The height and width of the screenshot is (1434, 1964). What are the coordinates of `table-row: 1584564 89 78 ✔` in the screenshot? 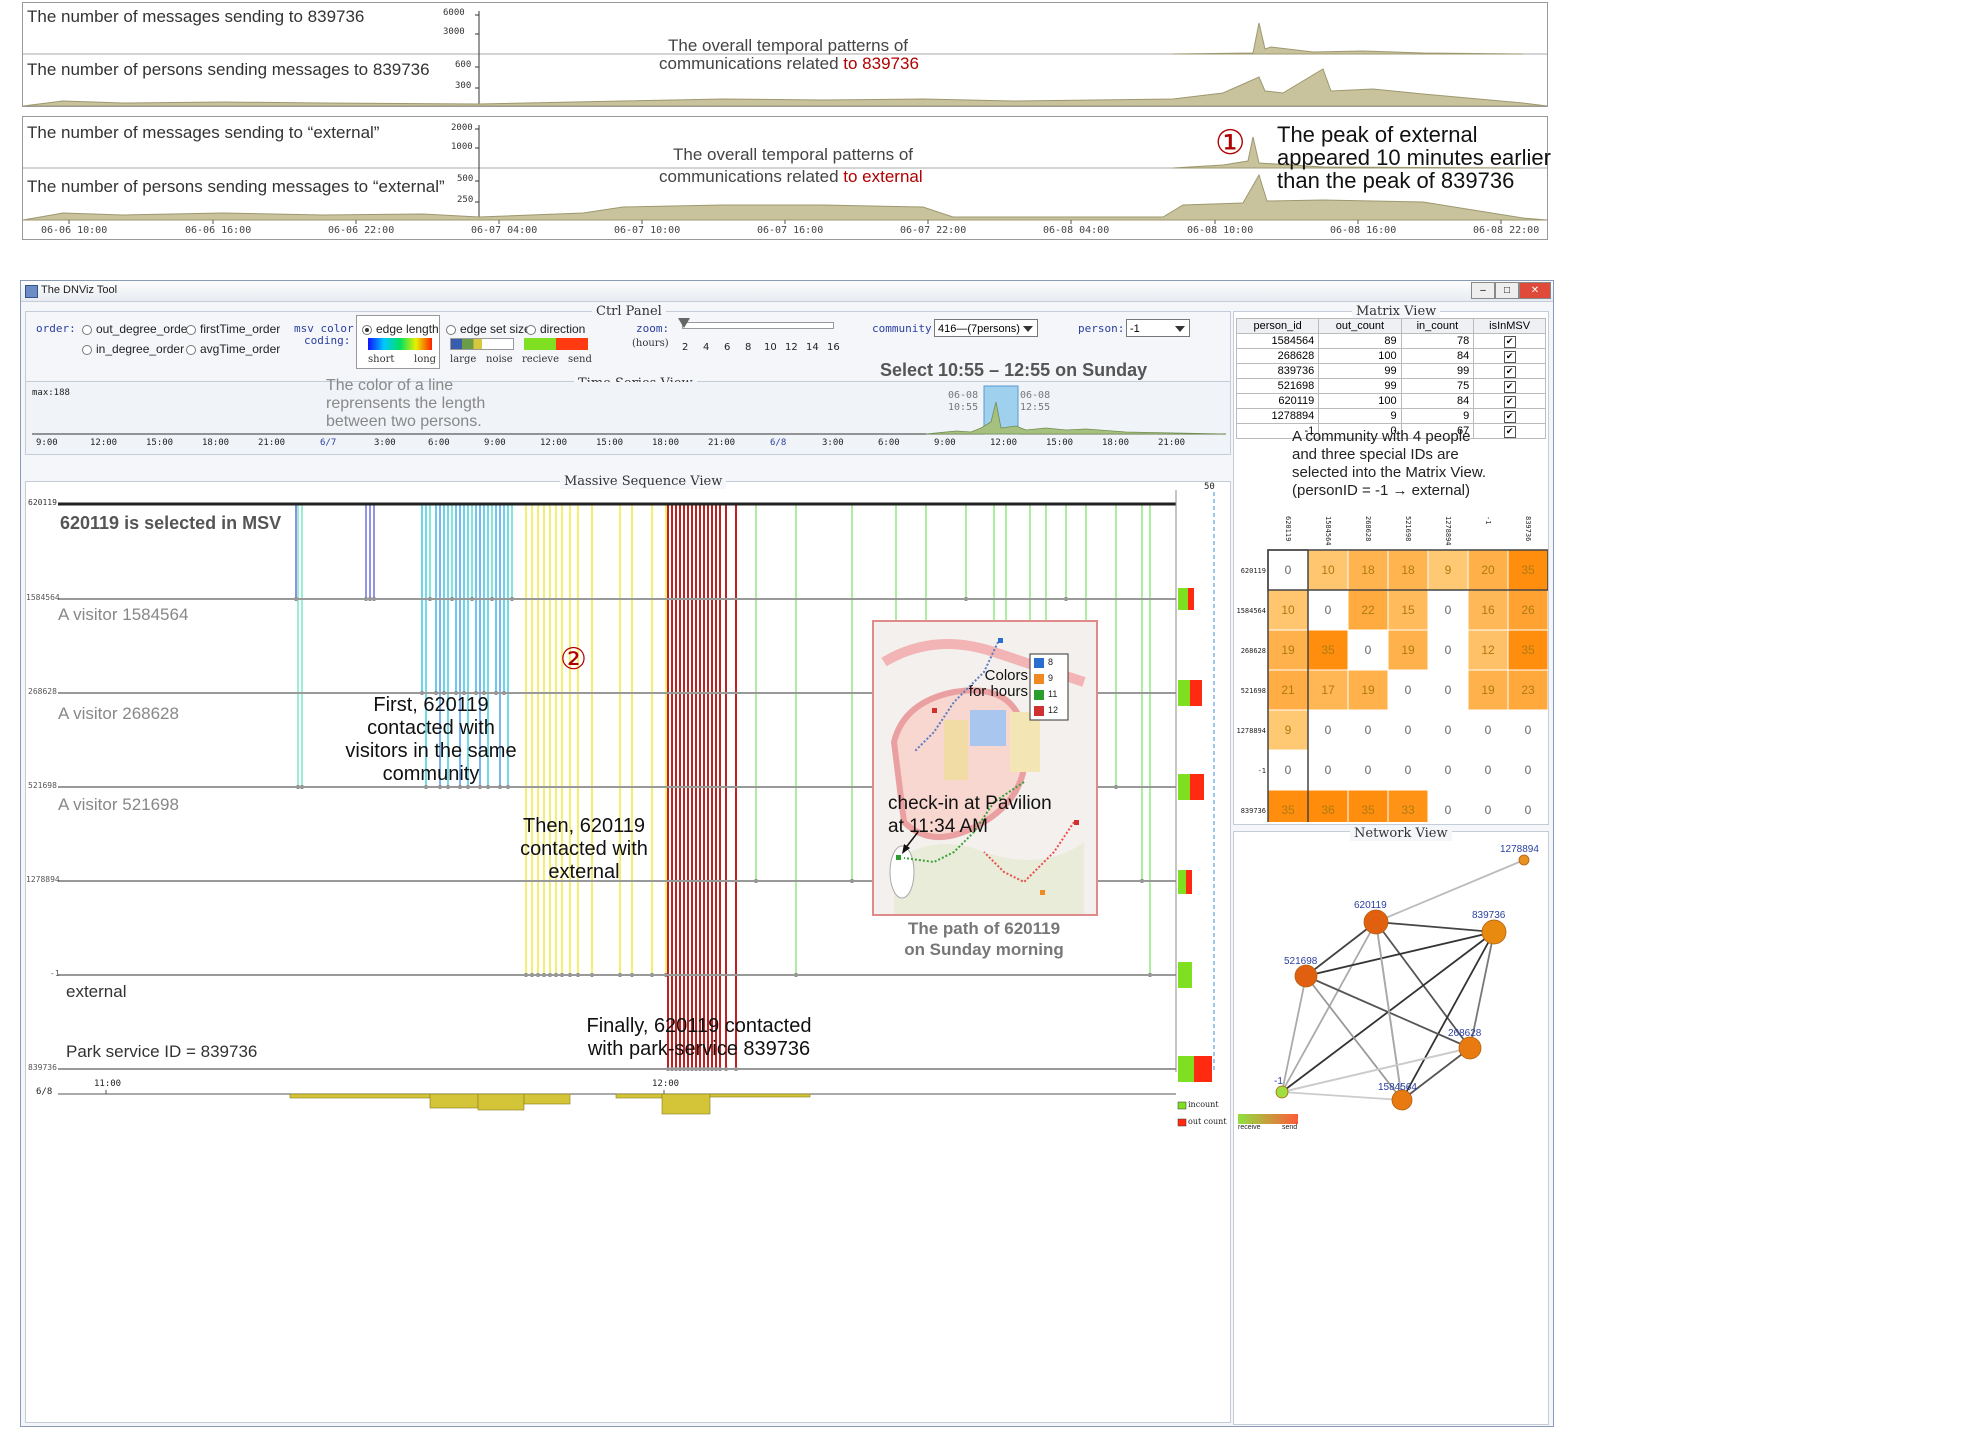 It's located at (1390, 341).